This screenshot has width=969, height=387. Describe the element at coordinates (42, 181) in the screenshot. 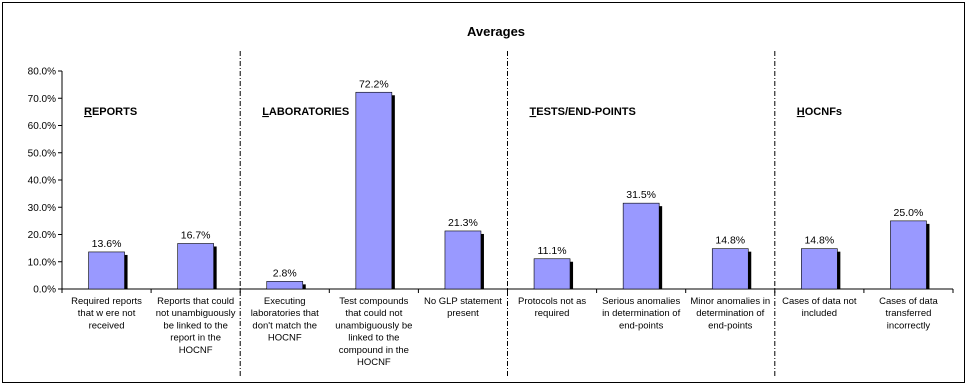

I see `y-tick-label: 40.0%` at that location.